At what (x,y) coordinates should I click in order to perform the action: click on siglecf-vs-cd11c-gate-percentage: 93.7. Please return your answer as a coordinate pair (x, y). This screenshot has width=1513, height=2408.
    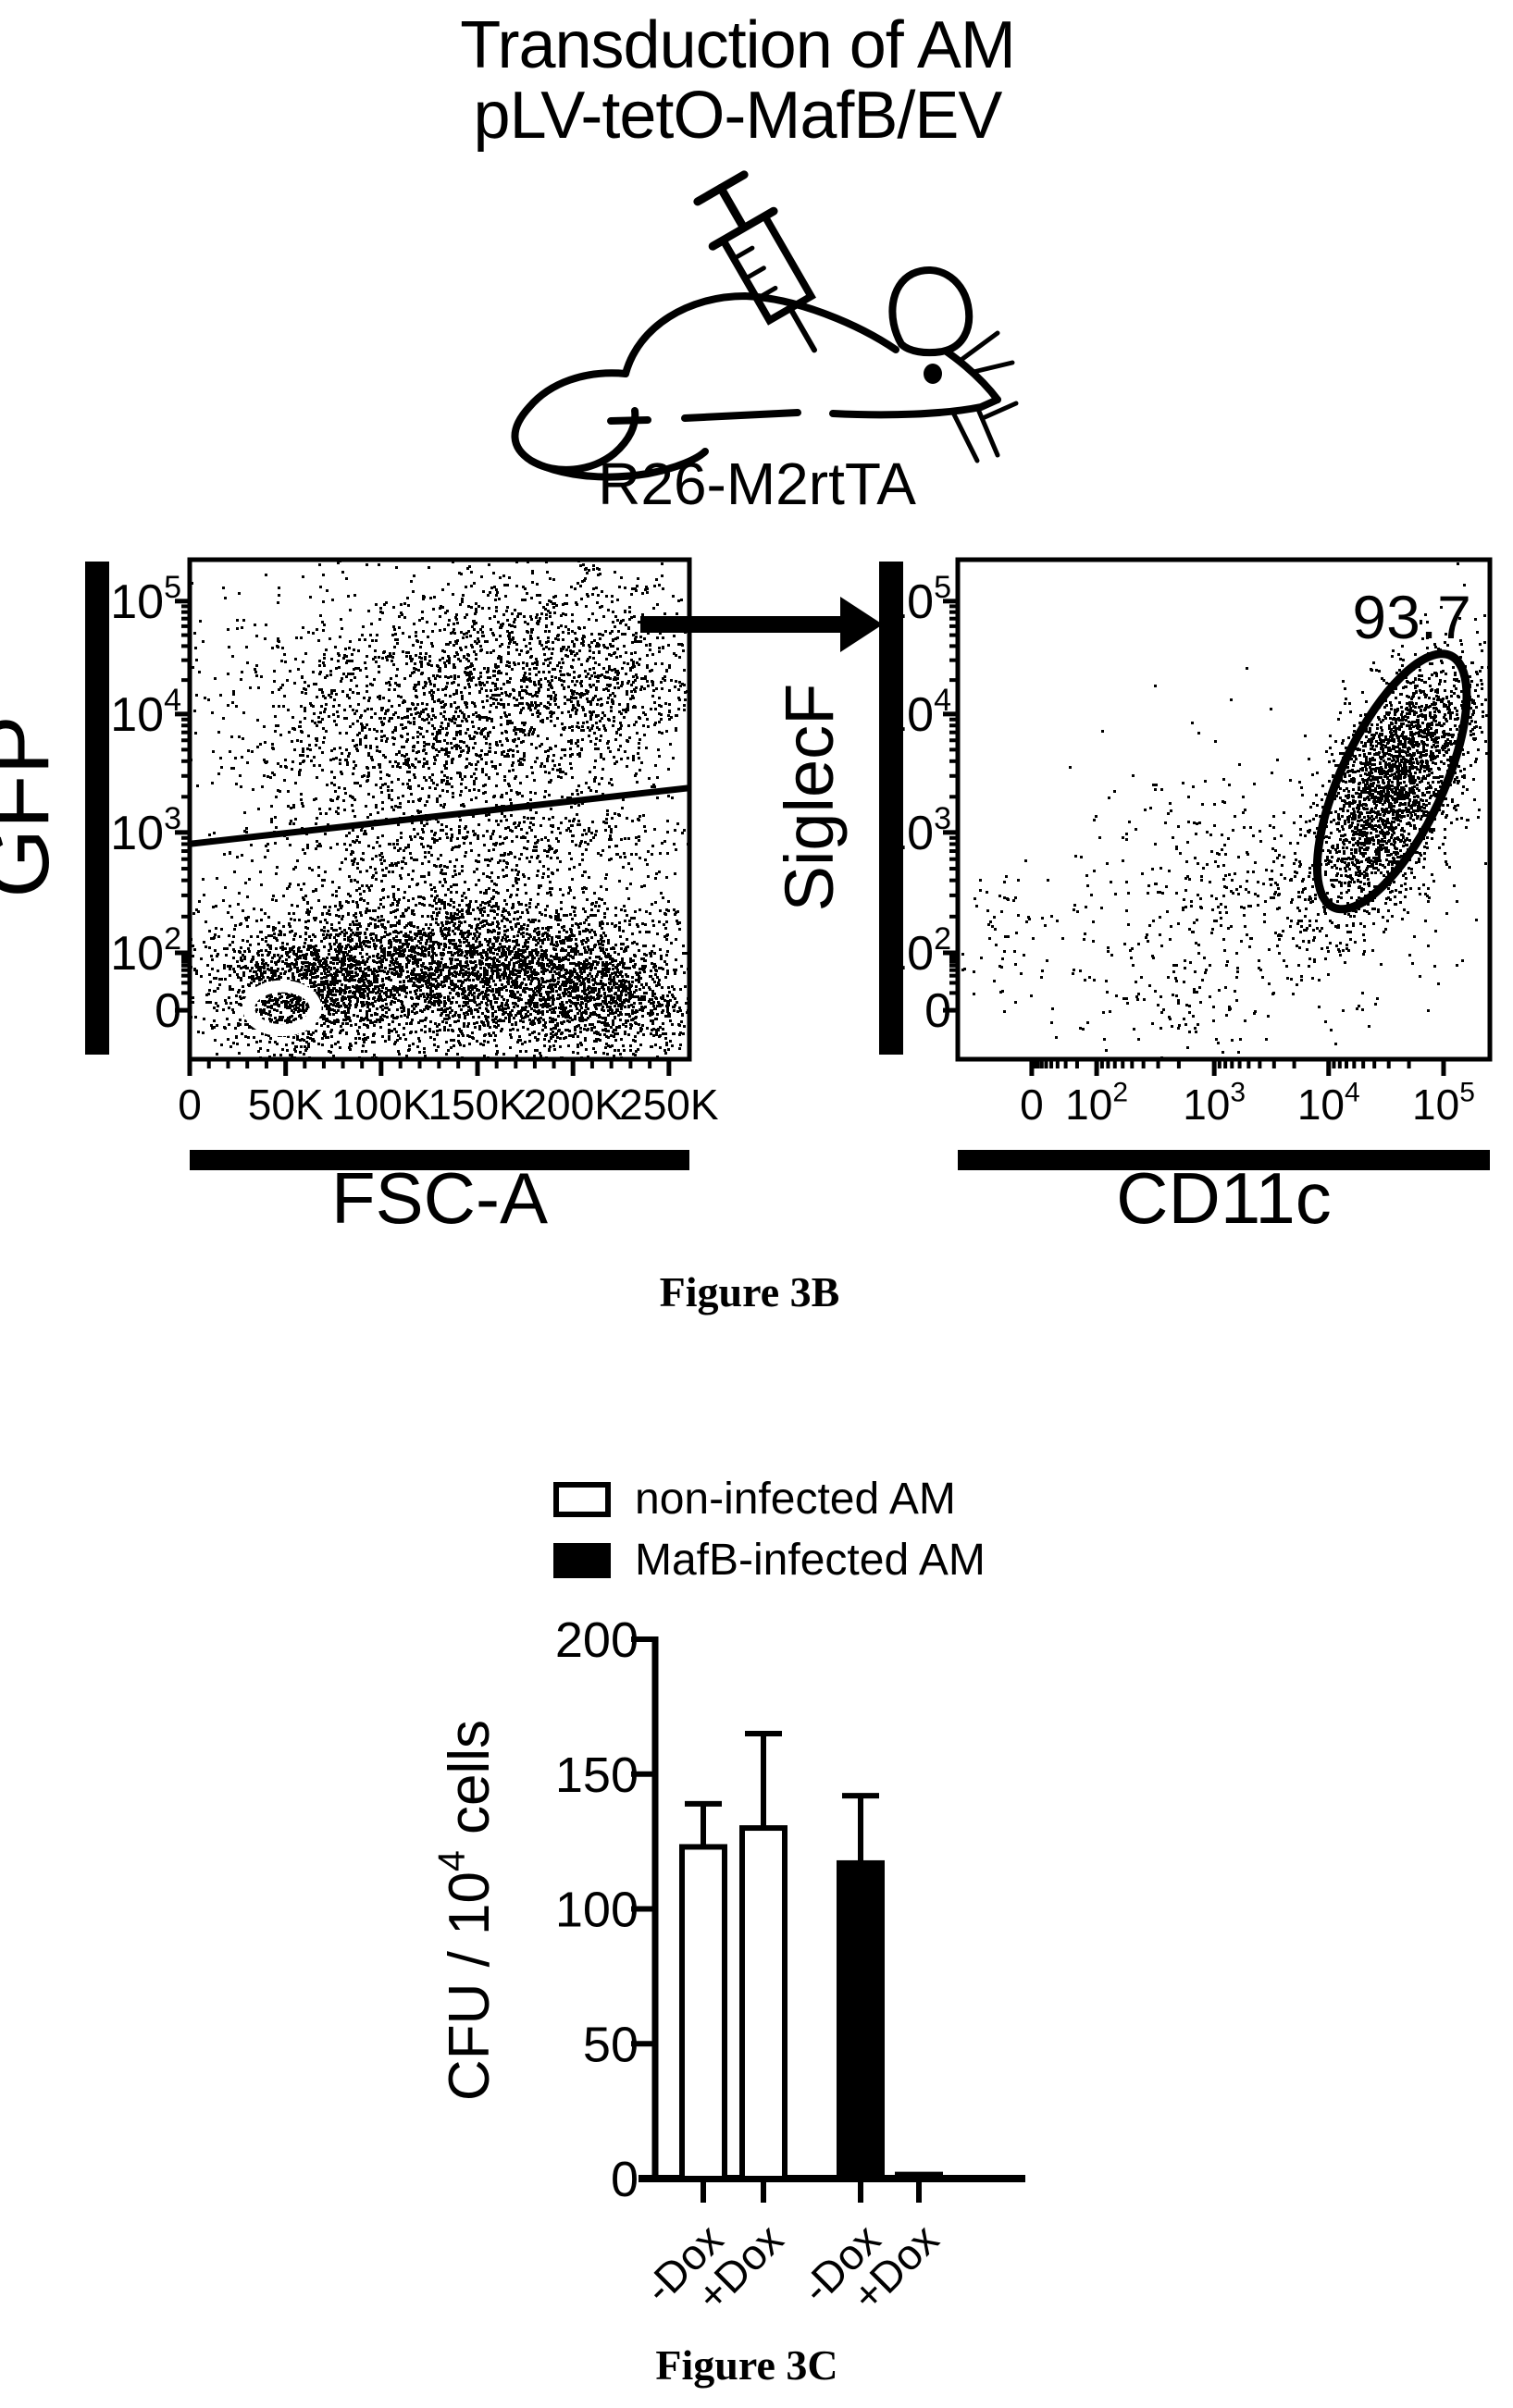
    Looking at the image, I should click on (1411, 617).